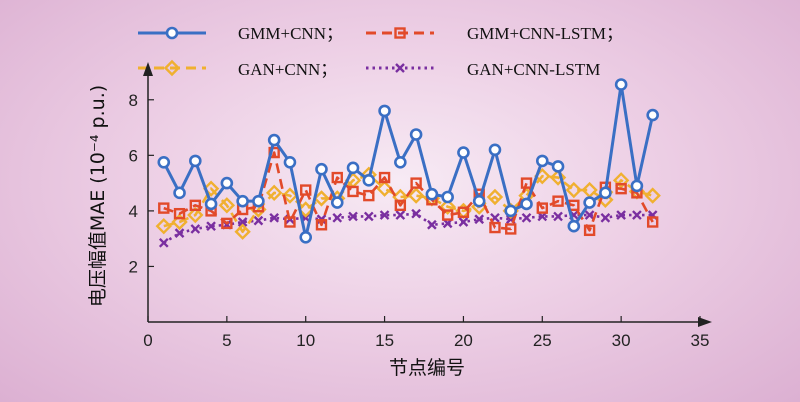 This screenshot has width=800, height=402. What do you see at coordinates (133, 100) in the screenshot?
I see `y-tick-label: 8` at bounding box center [133, 100].